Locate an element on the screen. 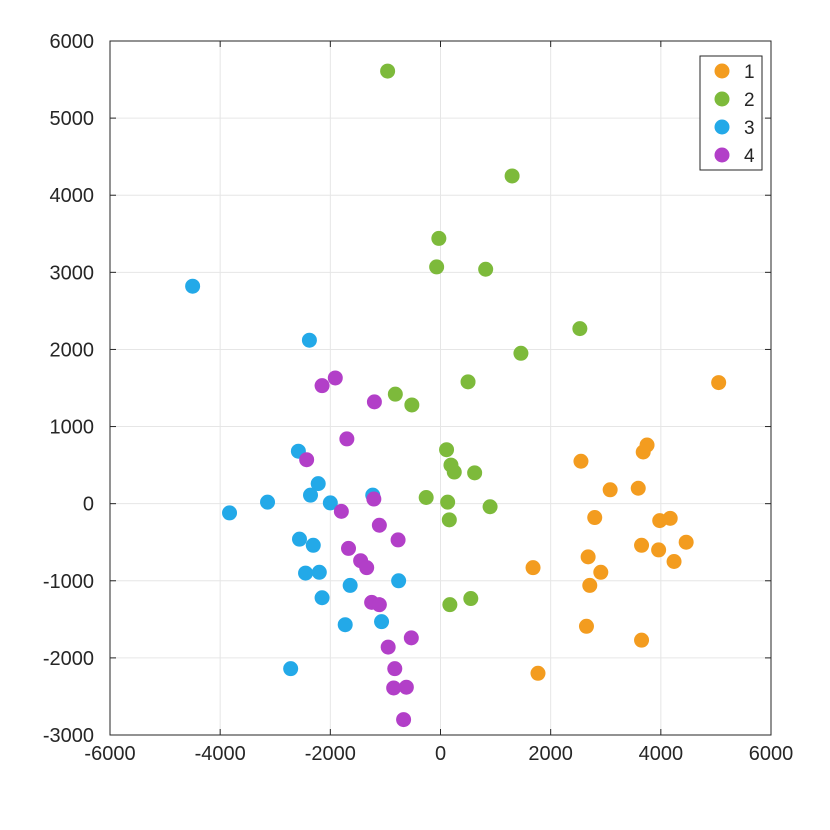  legend-box is located at coordinates (731, 113).